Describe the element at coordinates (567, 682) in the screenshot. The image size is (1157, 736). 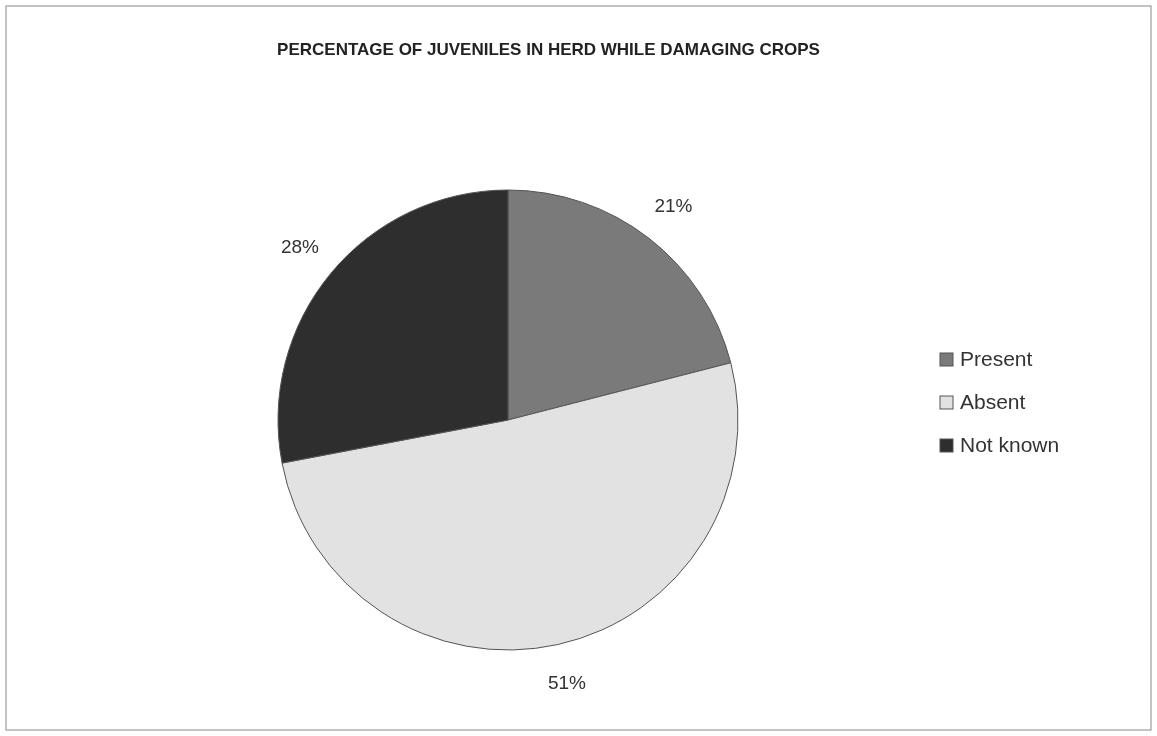
I see `data-label: 51%` at that location.